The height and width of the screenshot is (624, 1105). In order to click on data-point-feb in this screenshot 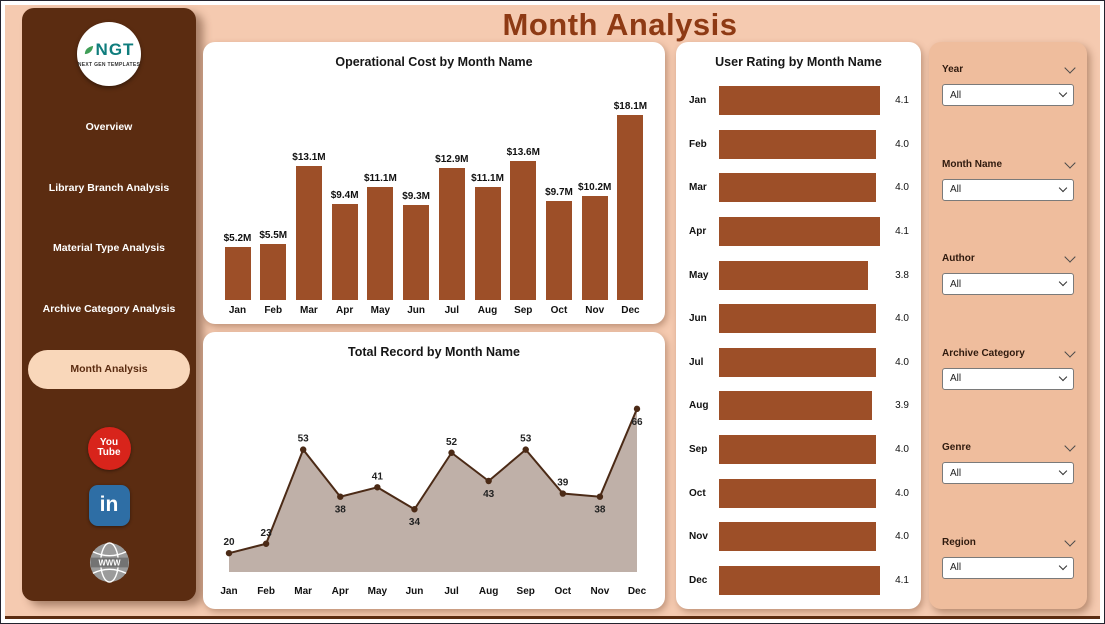, I will do `click(266, 543)`.